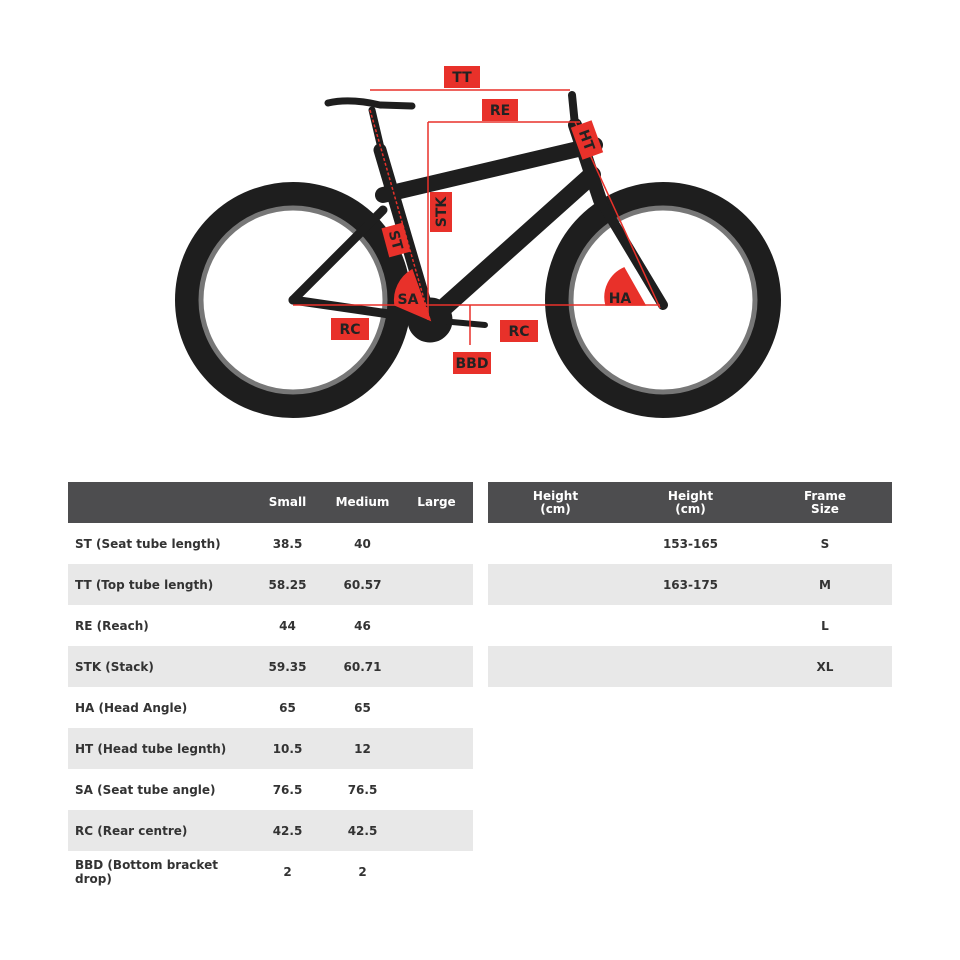 The width and height of the screenshot is (960, 960). I want to click on cell-value: 153-165, so click(690, 543).